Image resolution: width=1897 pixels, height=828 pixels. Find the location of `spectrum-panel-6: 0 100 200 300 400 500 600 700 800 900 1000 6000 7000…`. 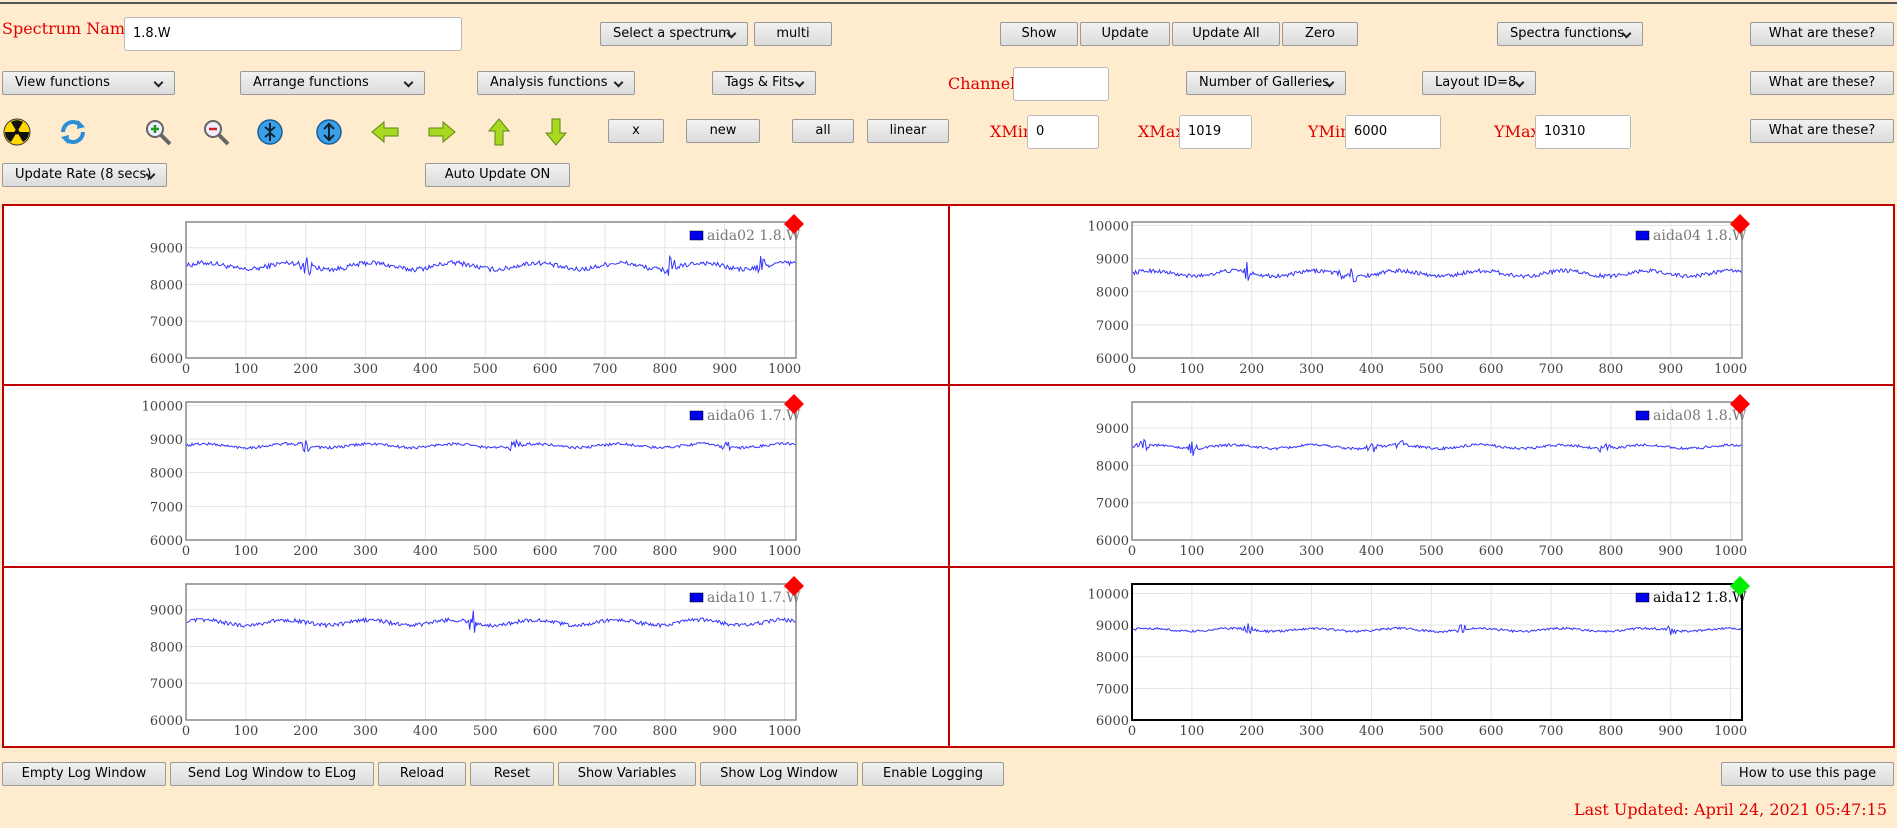

spectrum-panel-6: 0 100 200 300 400 500 600 700 800 900 1000 6000 7000… is located at coordinates (1421, 657).